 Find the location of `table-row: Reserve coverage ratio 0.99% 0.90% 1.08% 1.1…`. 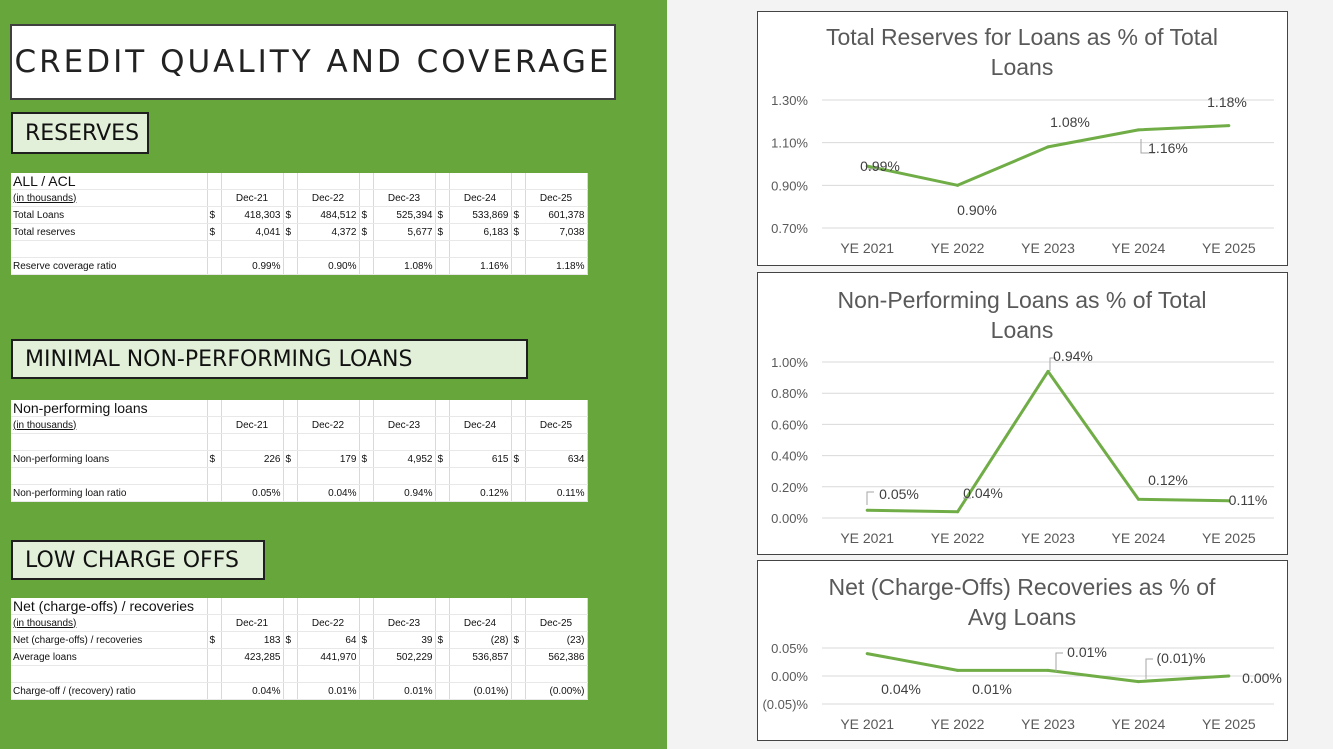

table-row: Reserve coverage ratio 0.99% 0.90% 1.08% 1.1… is located at coordinates (299, 266).